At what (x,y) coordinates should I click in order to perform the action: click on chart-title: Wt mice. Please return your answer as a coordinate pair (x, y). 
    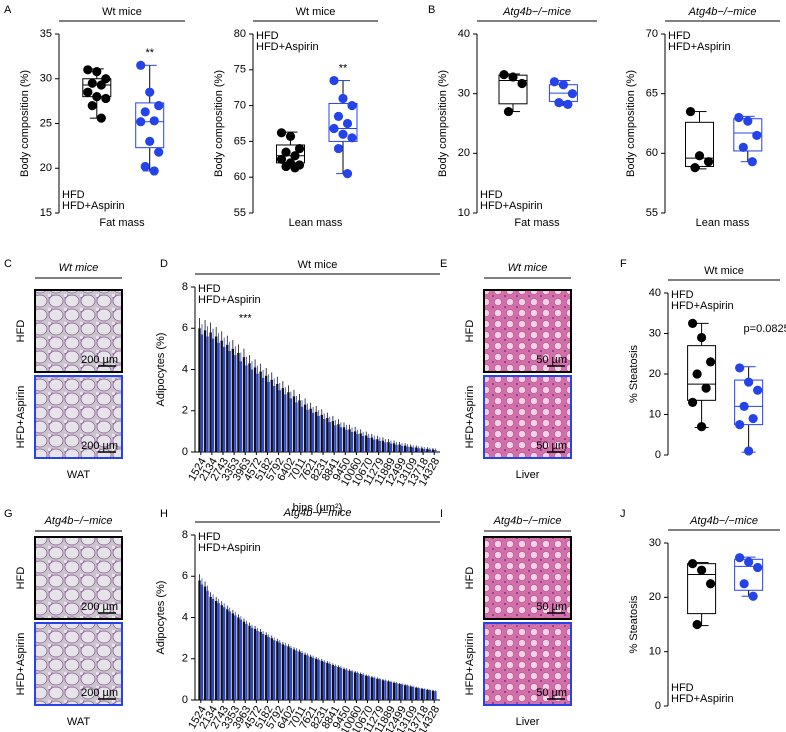
    Looking at the image, I should click on (724, 271).